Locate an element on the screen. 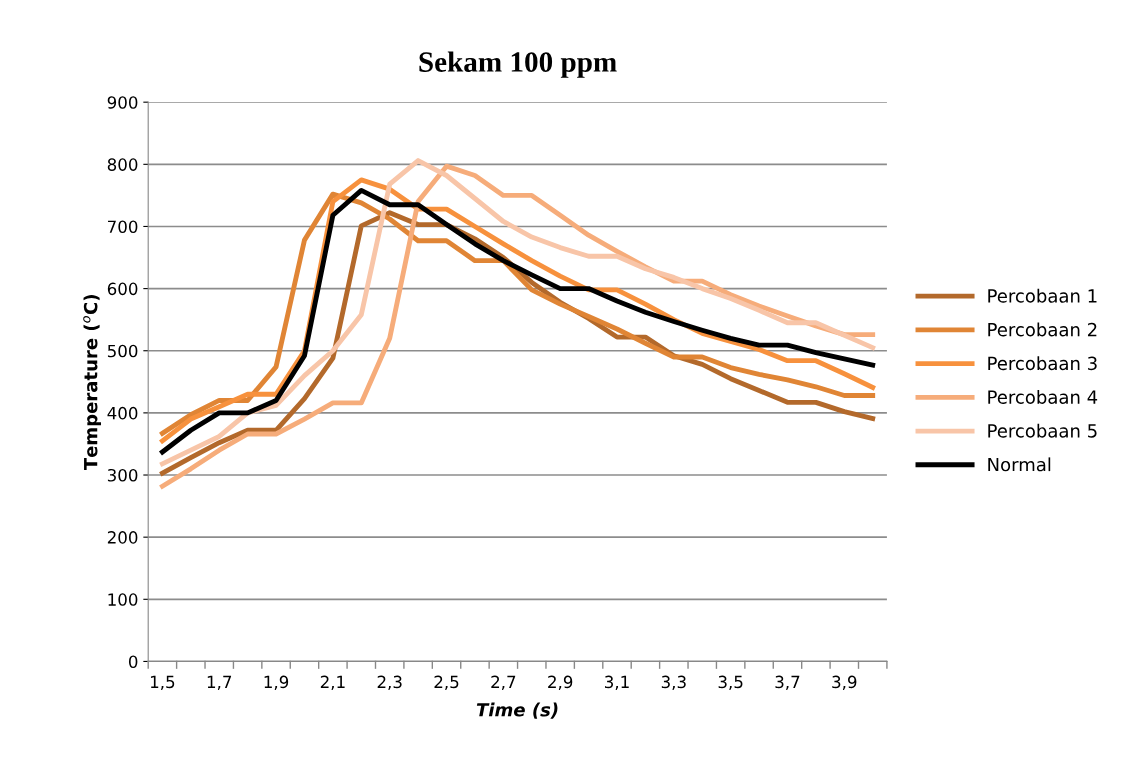  x-tick-label: 1,7 is located at coordinates (219, 682).